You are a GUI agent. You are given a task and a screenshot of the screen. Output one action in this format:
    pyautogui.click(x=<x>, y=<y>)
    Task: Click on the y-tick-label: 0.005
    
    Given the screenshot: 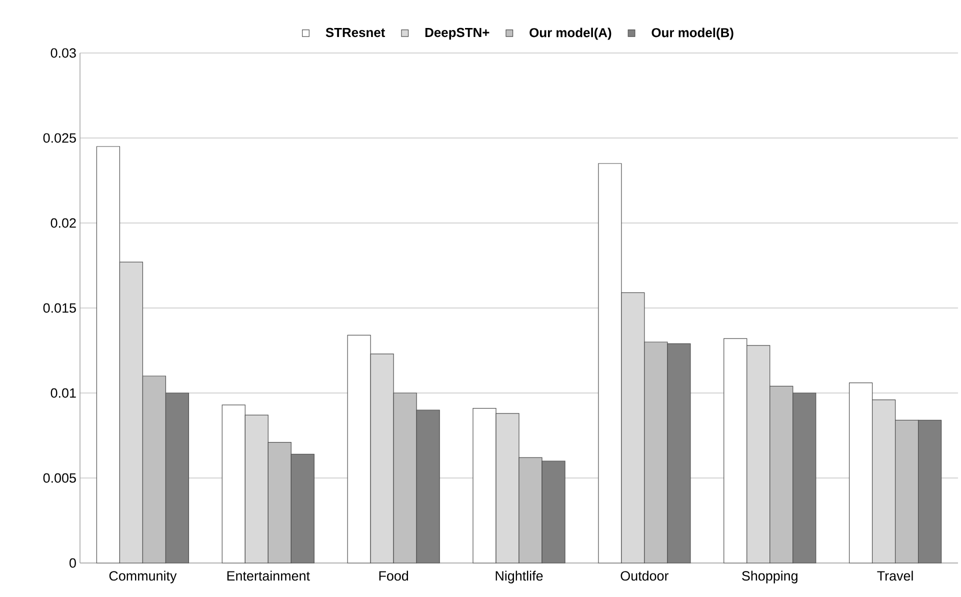 What is the action you would take?
    pyautogui.click(x=59, y=478)
    